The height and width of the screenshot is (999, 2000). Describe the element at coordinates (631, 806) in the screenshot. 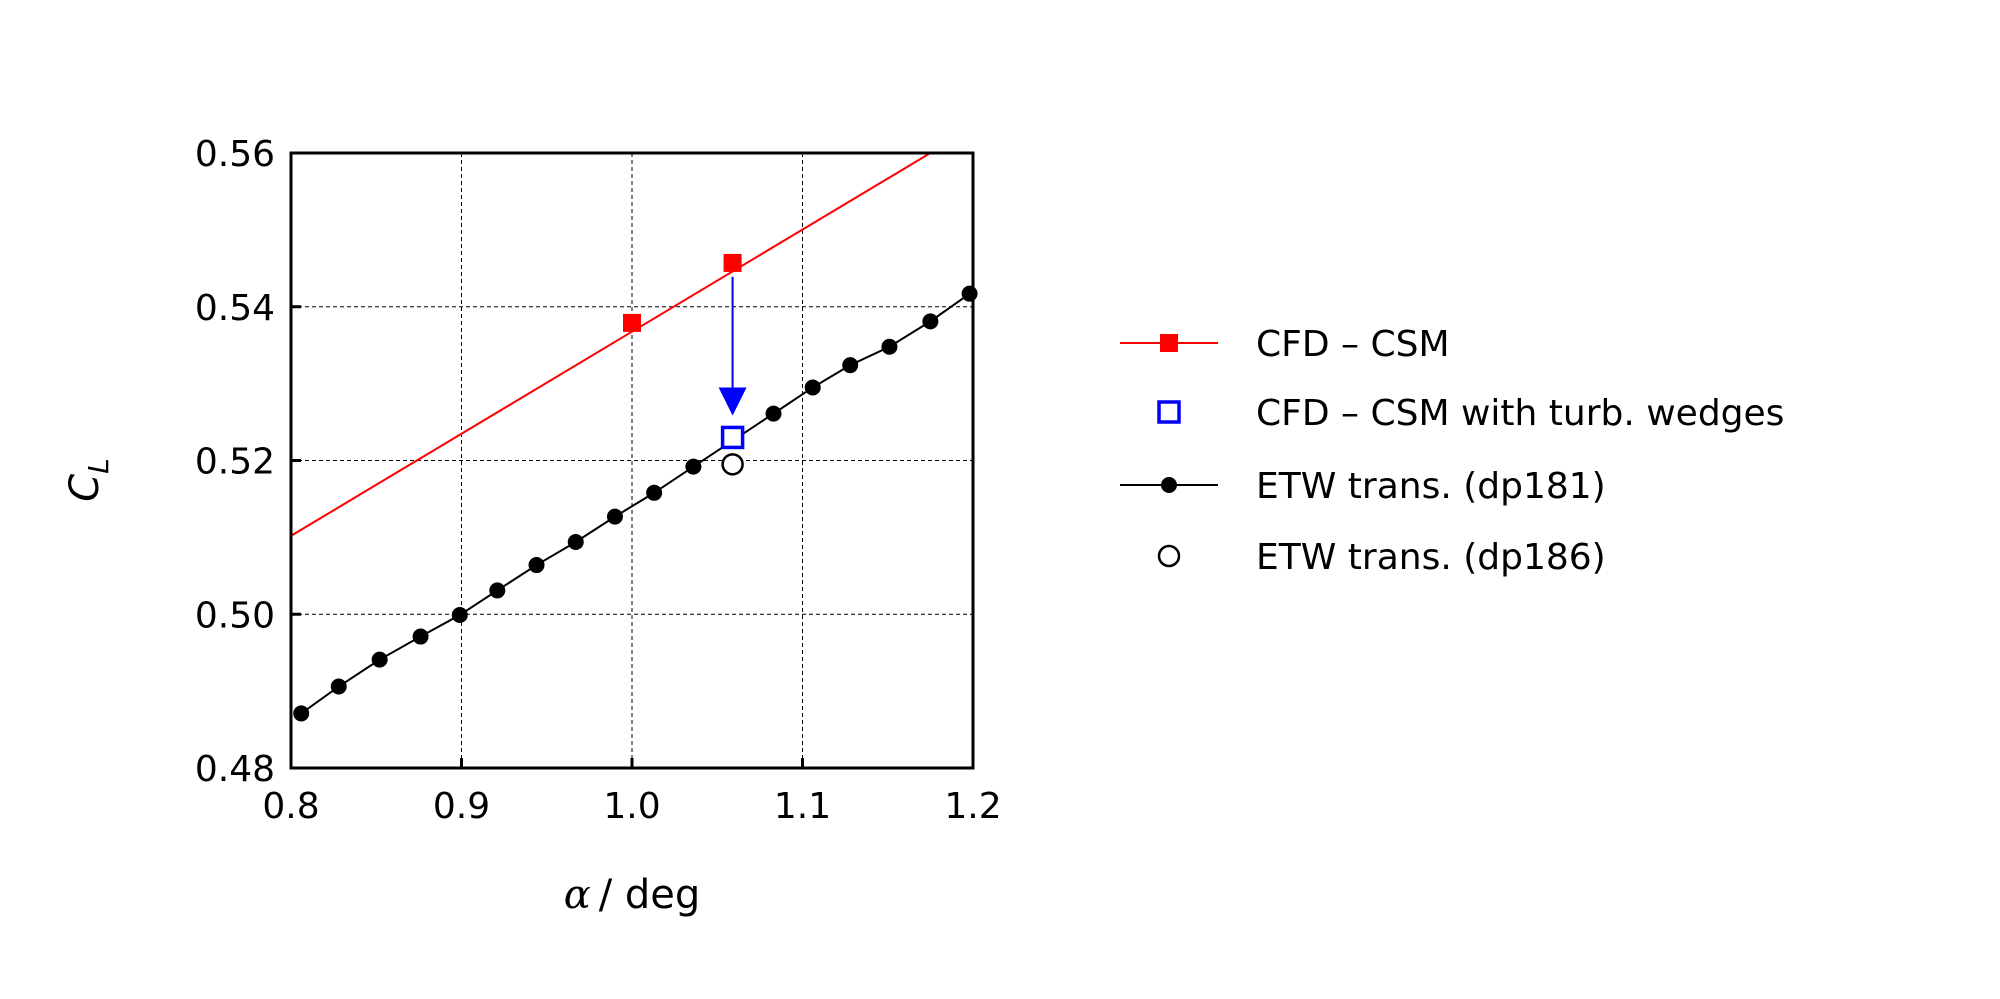

I see `x-tick-label: 1.0` at that location.